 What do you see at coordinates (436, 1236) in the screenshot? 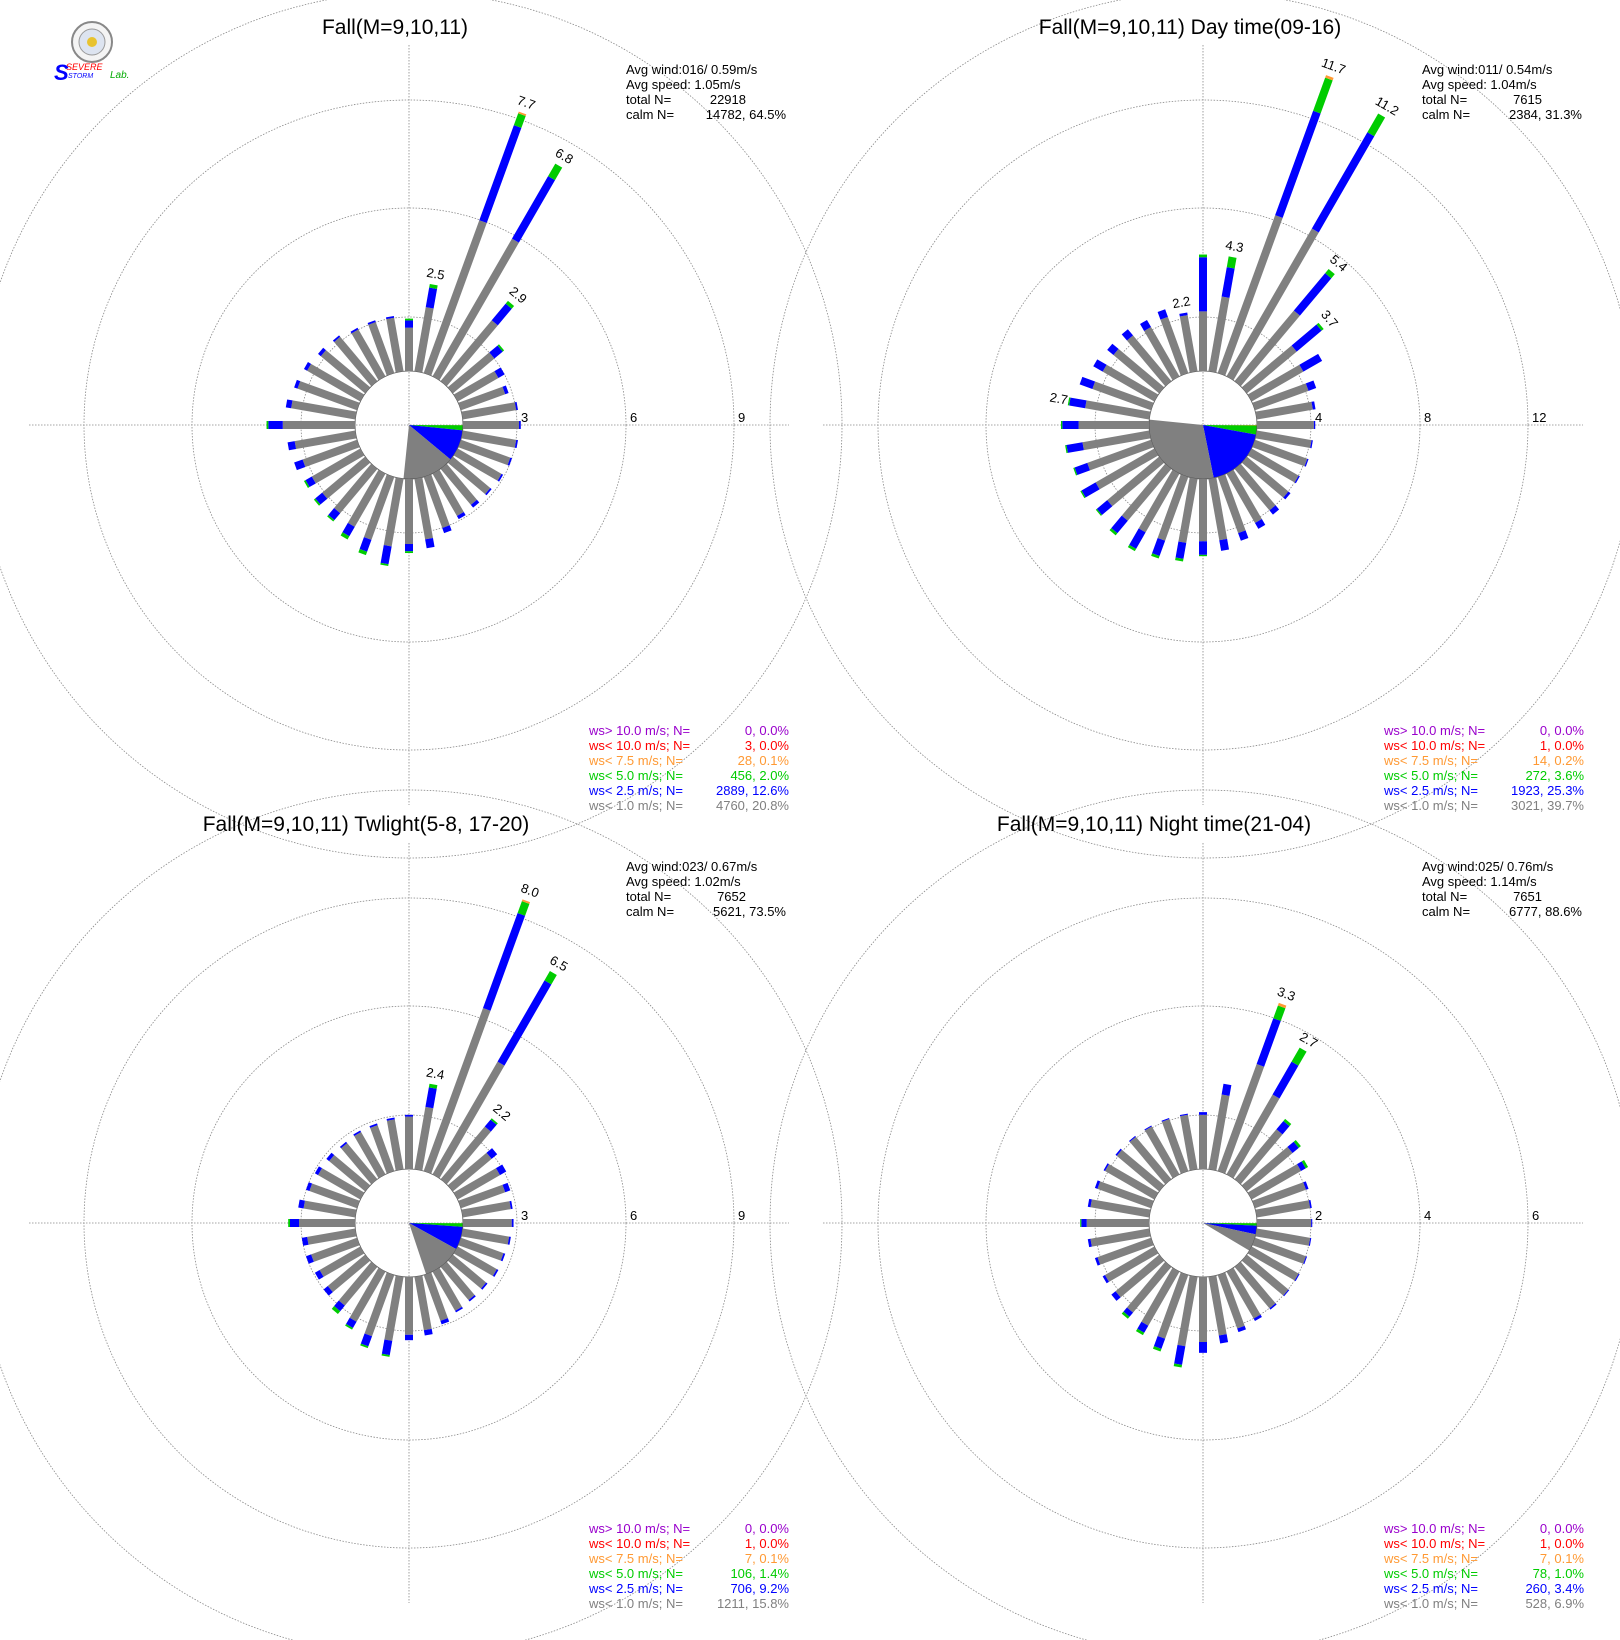
I see `calm-pie-blue` at bounding box center [436, 1236].